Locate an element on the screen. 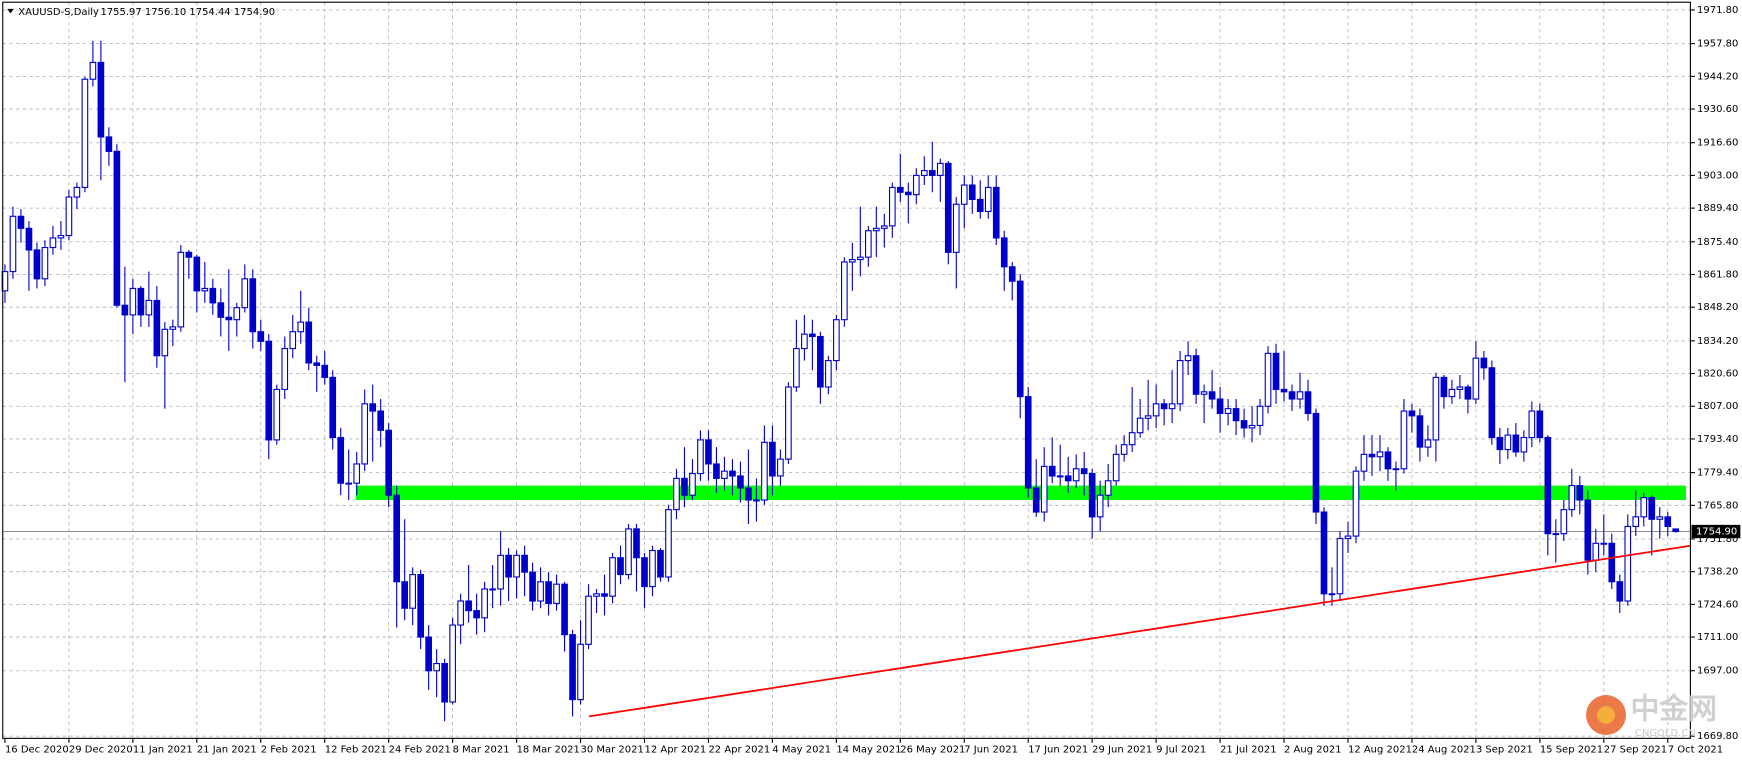 The width and height of the screenshot is (1742, 765). y-tick-label: 1944.20 is located at coordinates (1717, 76).